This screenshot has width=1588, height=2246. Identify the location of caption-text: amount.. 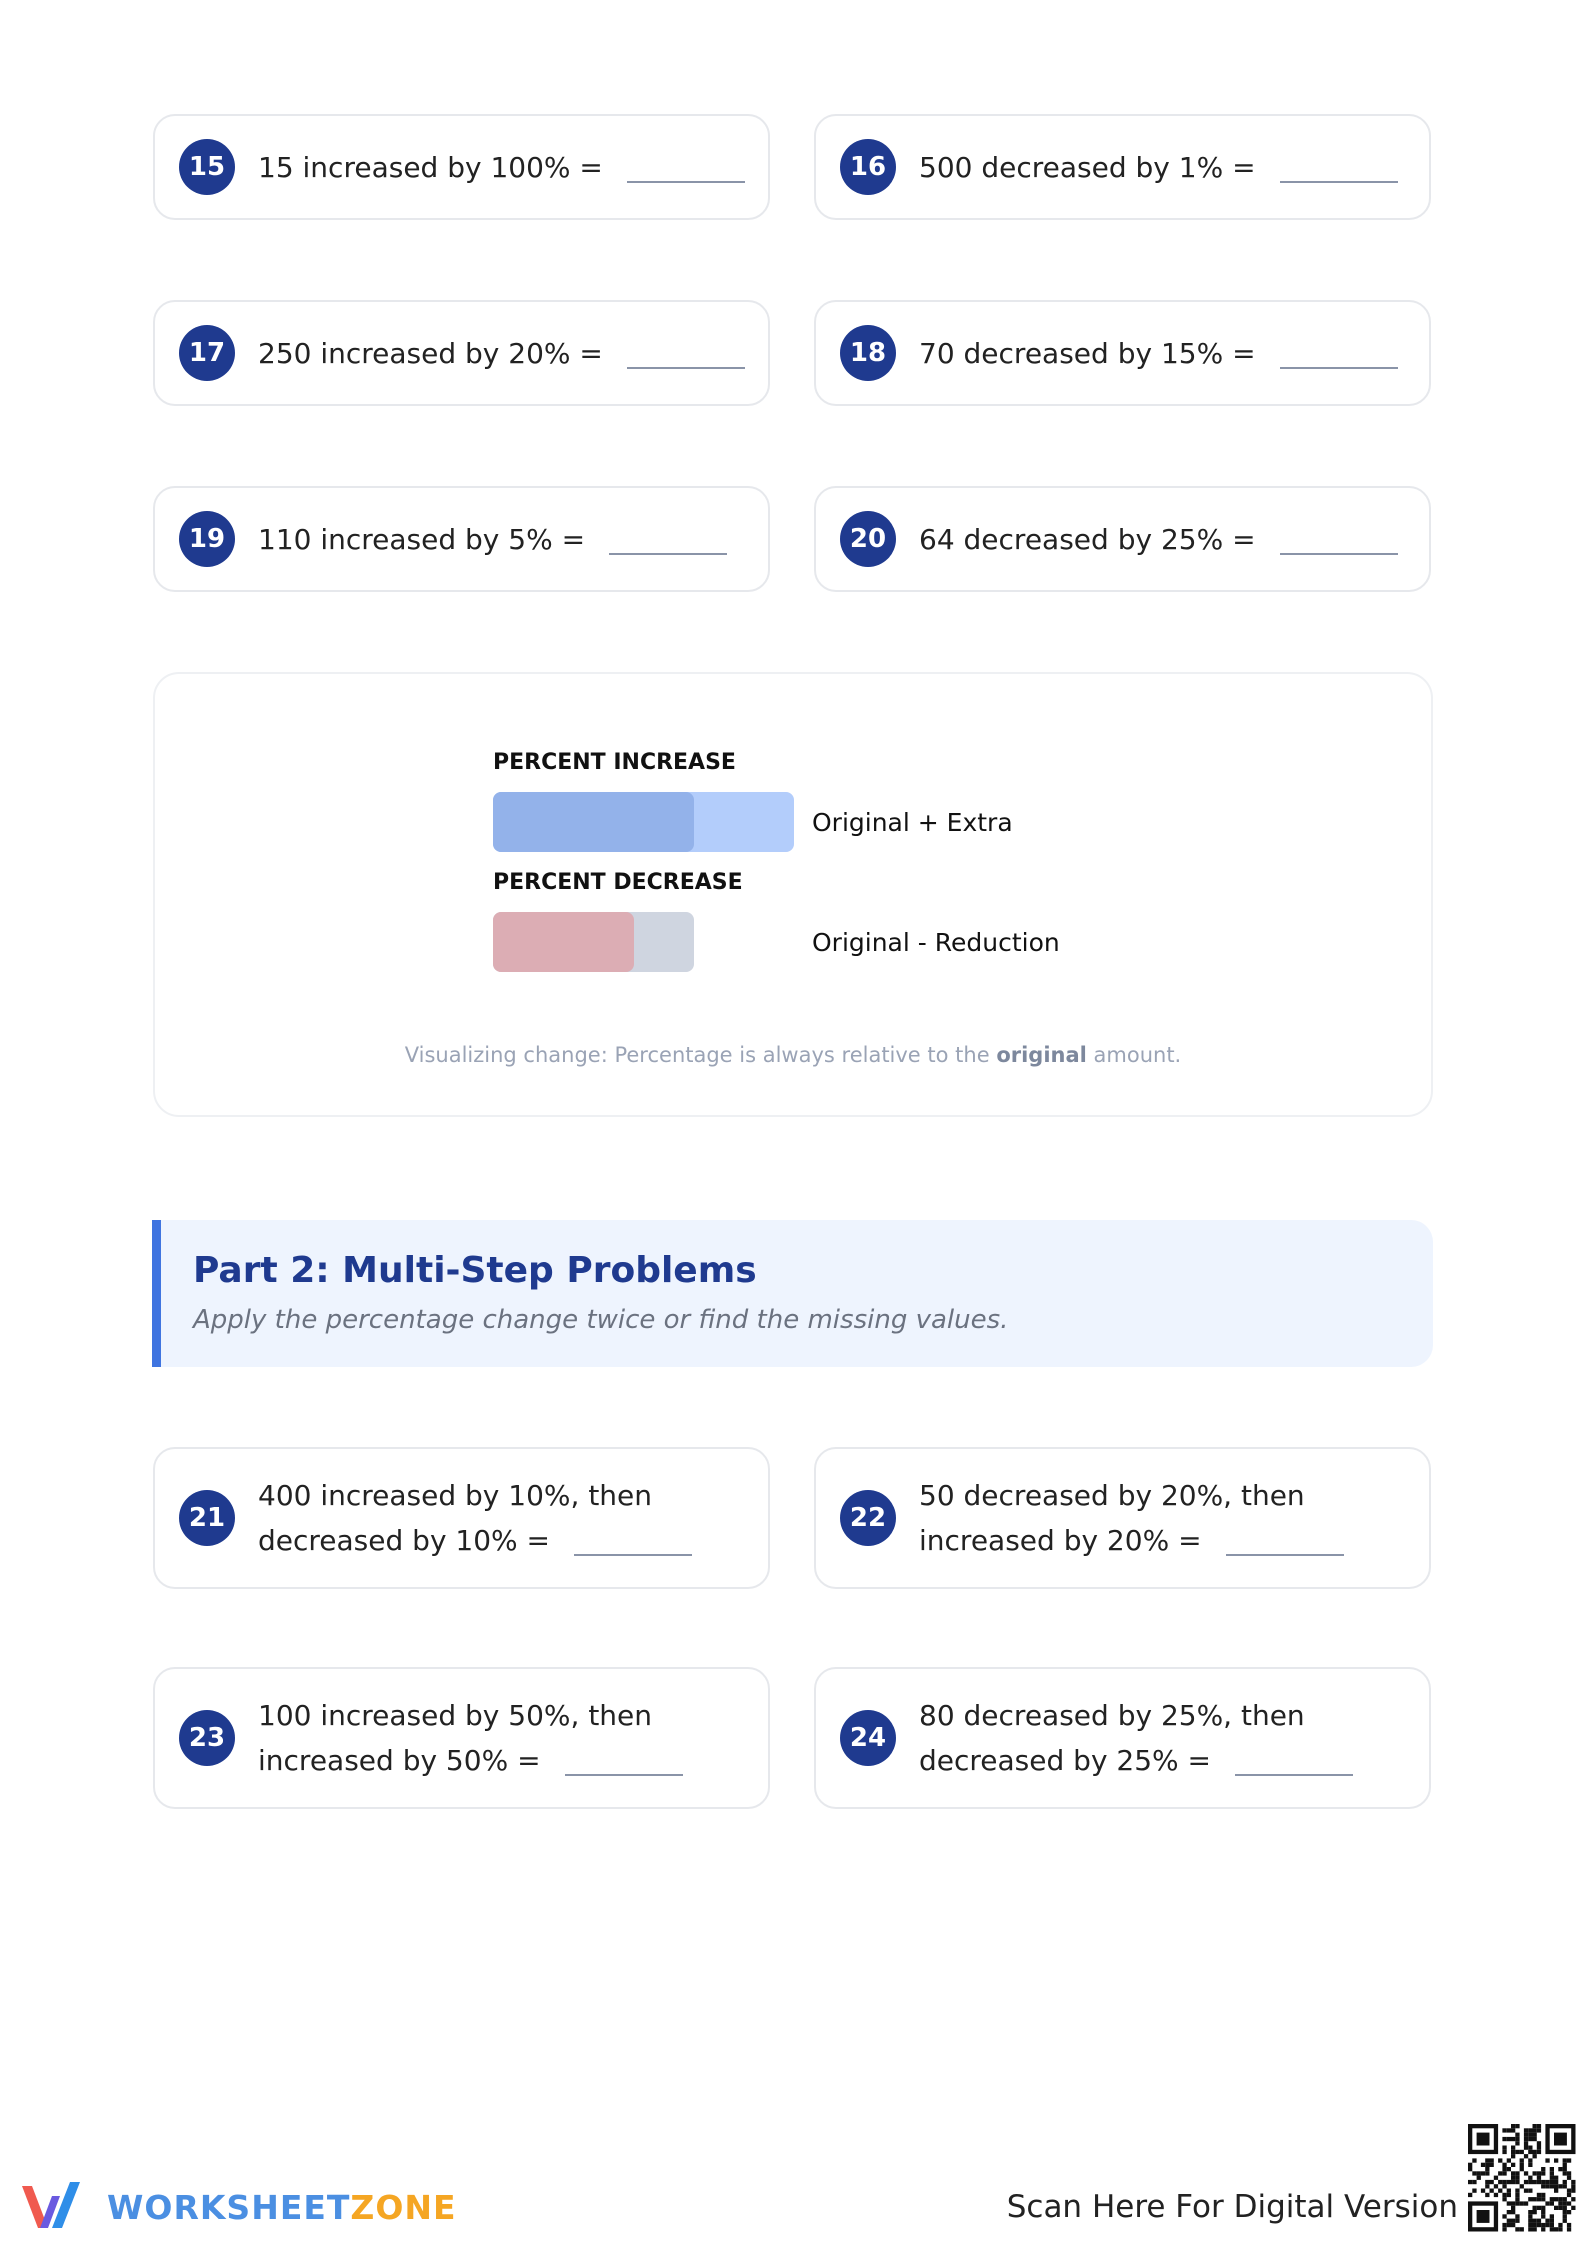
(1134, 1055).